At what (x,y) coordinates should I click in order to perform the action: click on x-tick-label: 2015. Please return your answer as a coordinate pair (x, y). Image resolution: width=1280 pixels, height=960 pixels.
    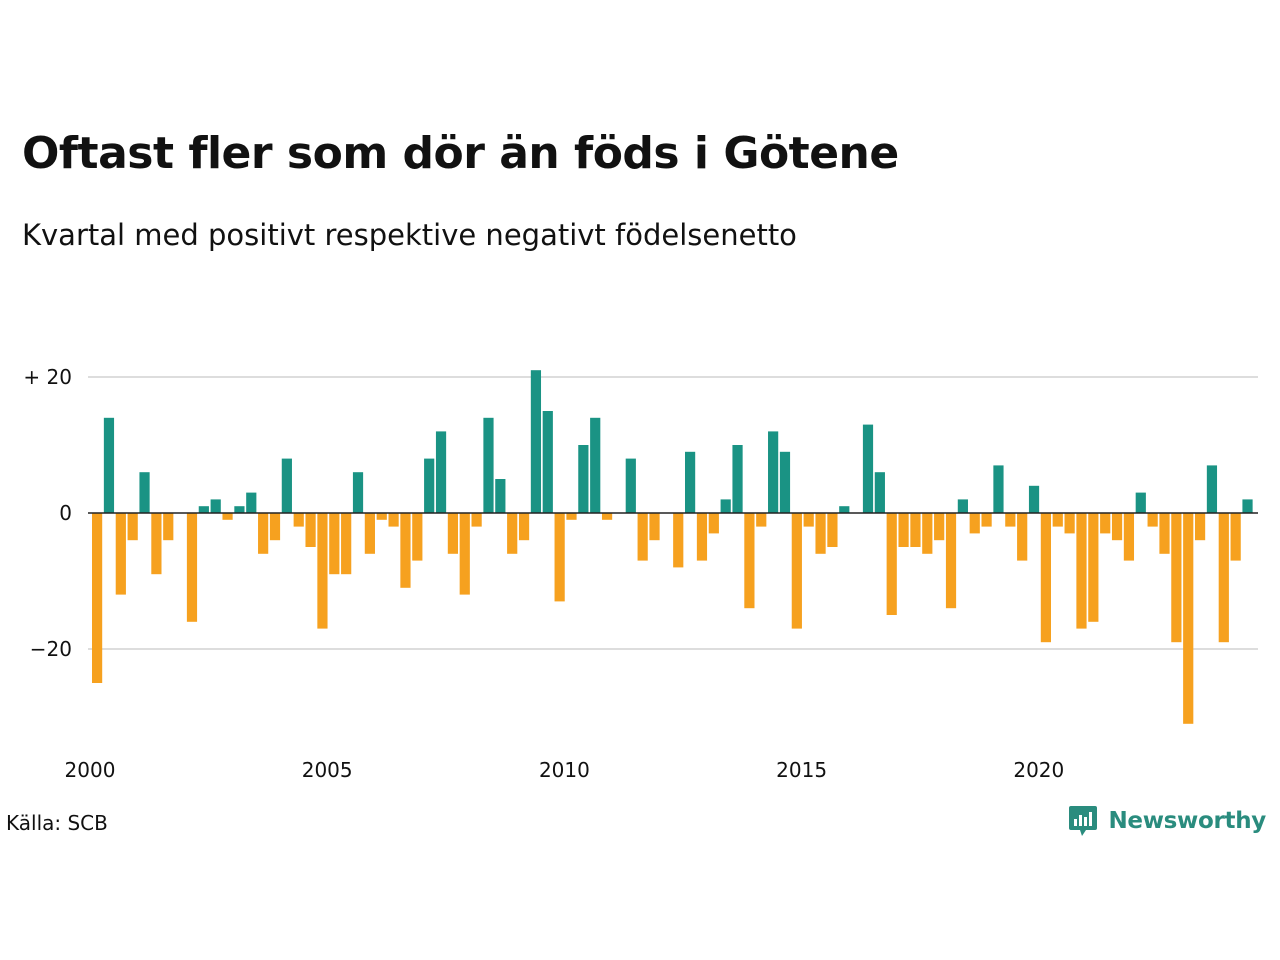
    Looking at the image, I should click on (801, 770).